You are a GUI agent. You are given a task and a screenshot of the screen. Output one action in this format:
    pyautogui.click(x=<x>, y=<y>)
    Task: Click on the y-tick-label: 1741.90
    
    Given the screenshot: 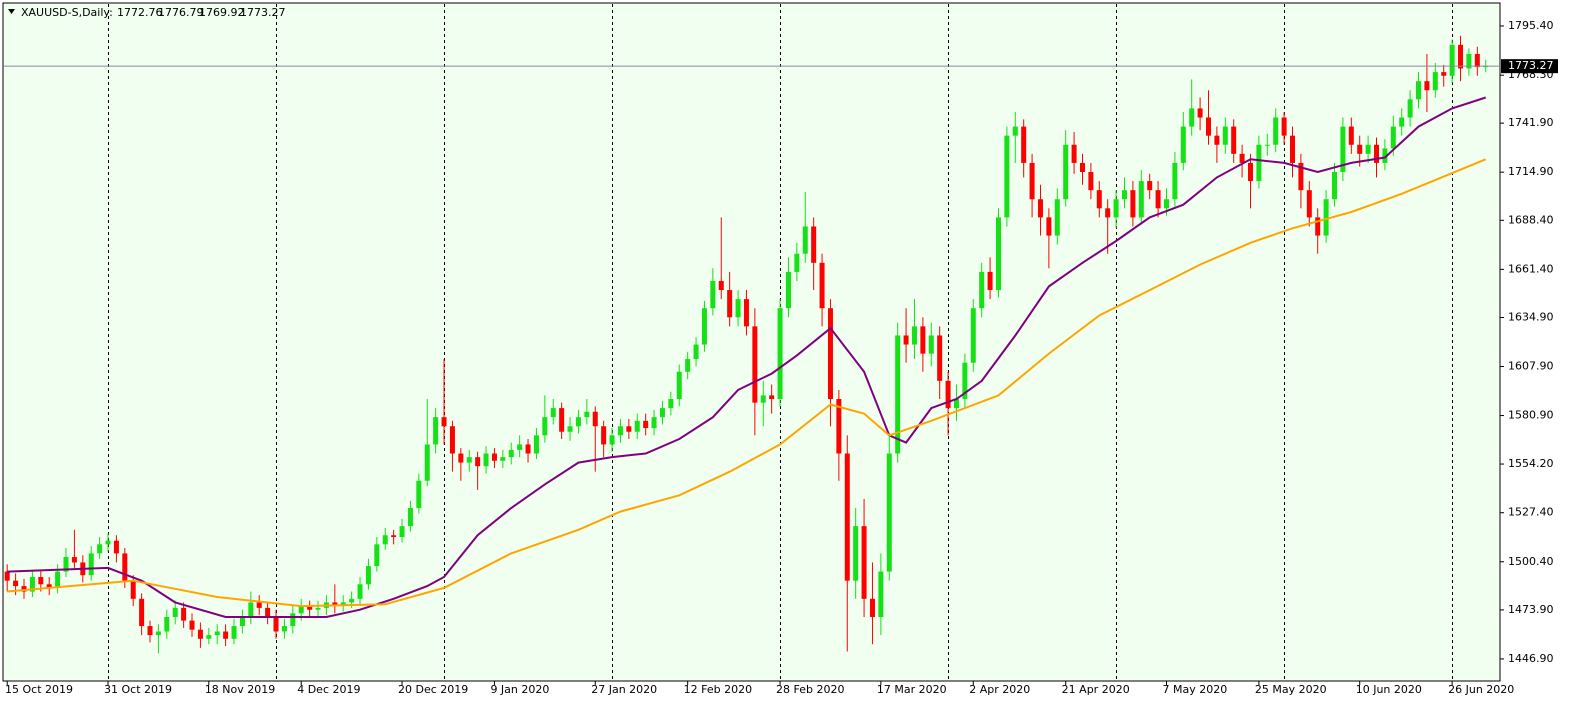 What is the action you would take?
    pyautogui.click(x=1531, y=122)
    